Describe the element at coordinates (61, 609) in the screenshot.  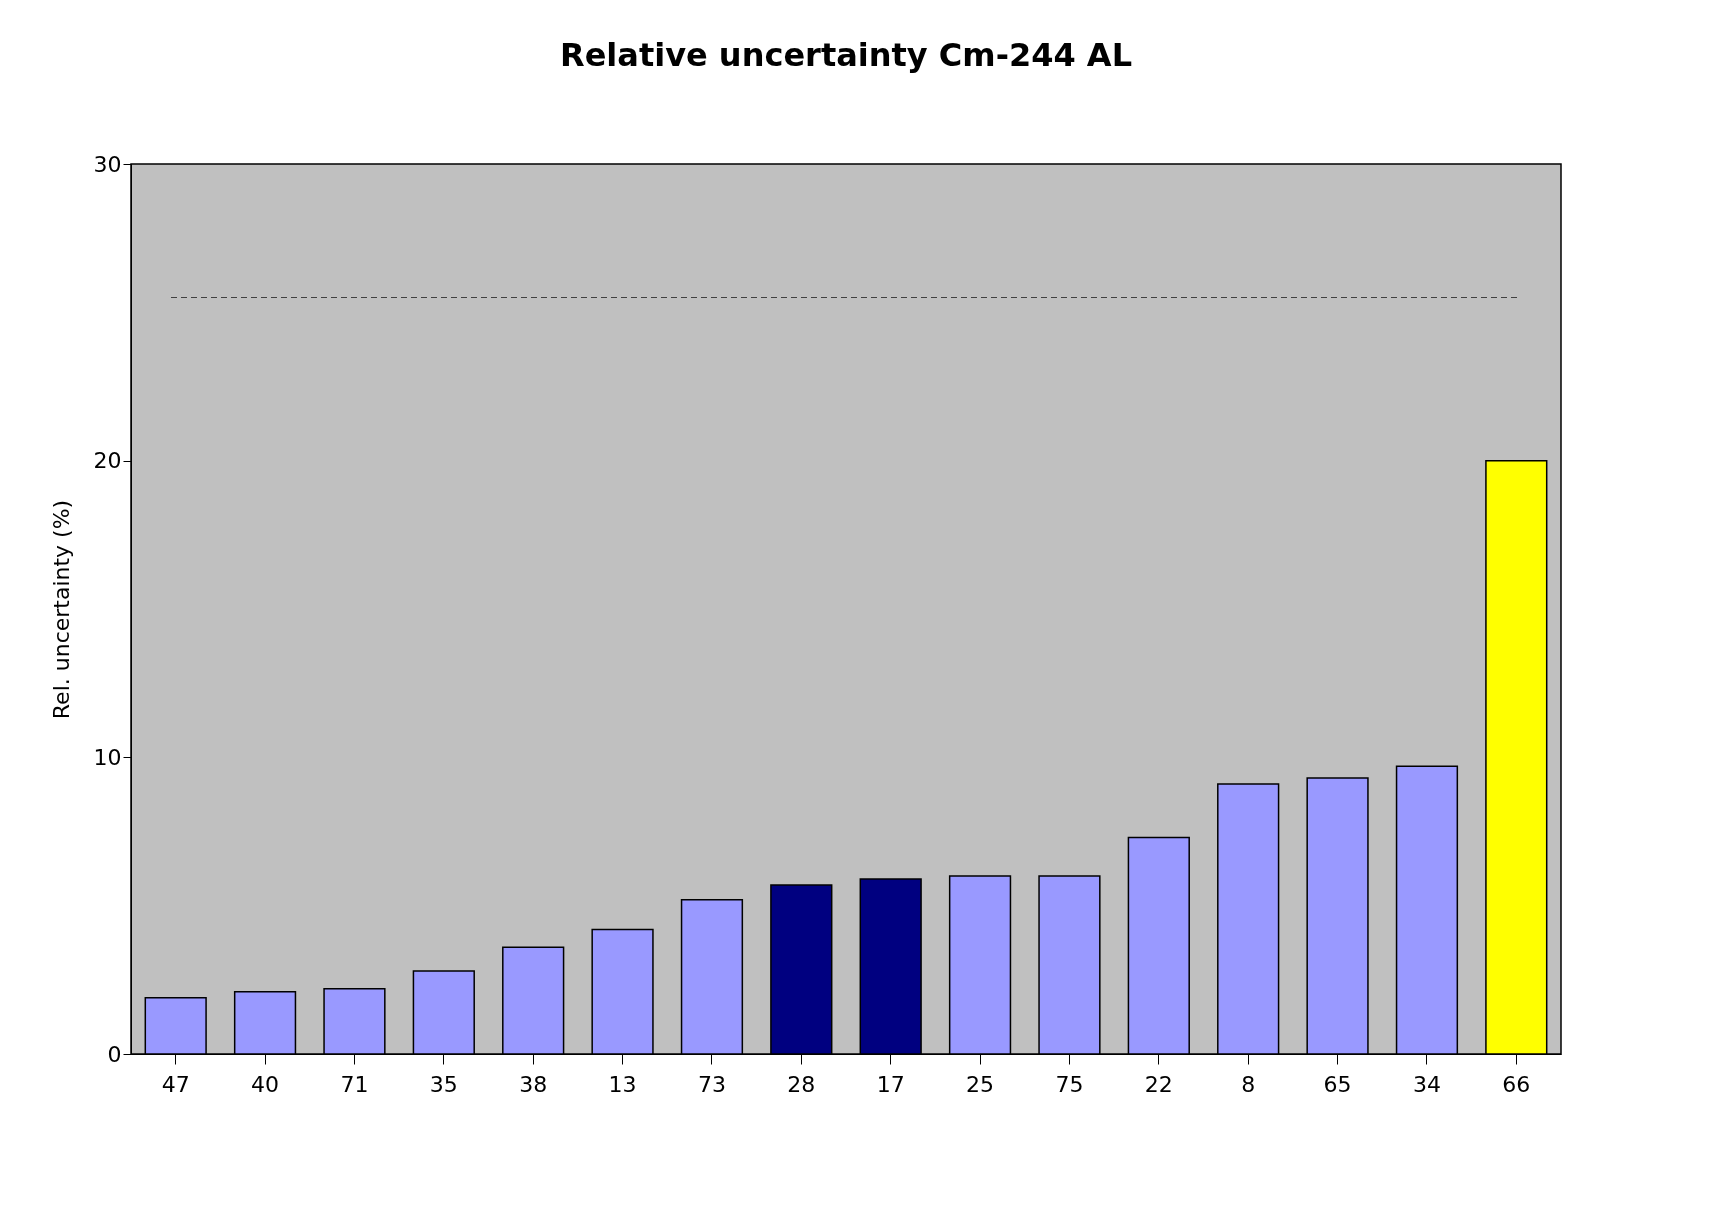
I see `y-axis-title: Rel. uncertainty (%)` at that location.